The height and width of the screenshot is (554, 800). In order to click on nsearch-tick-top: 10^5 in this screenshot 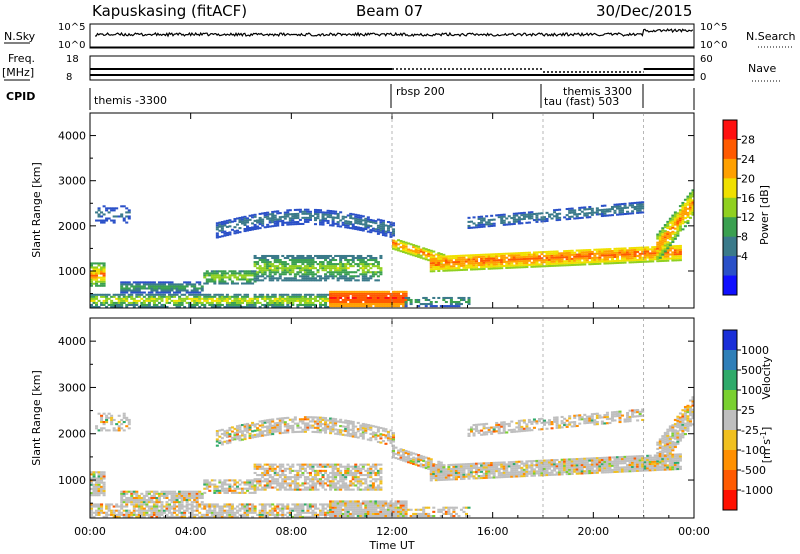, I will do `click(713, 27)`.